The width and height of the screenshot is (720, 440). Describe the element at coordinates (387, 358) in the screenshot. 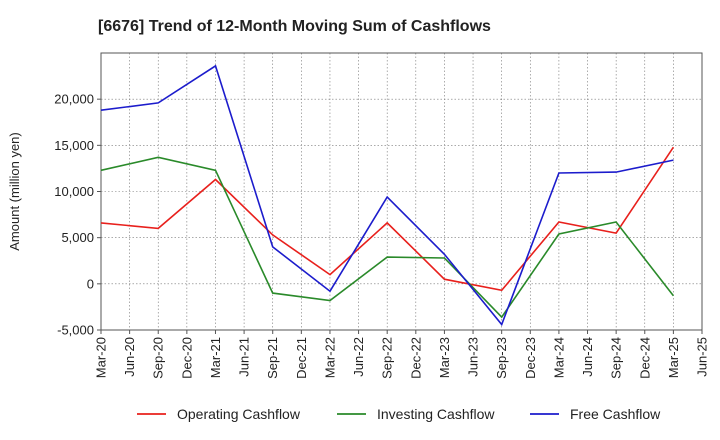

I see `x-tick-label: Sep-22` at that location.